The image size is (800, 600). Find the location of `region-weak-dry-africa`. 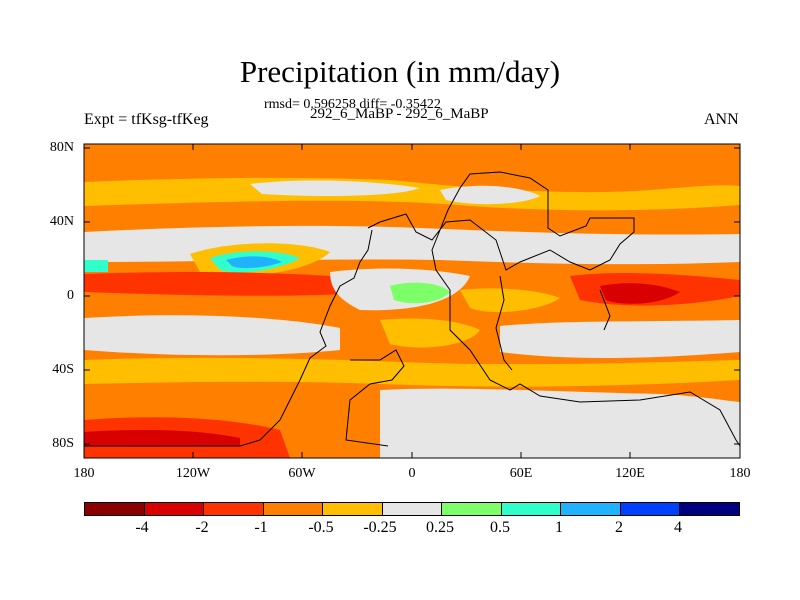

region-weak-dry-africa is located at coordinates (510, 300).